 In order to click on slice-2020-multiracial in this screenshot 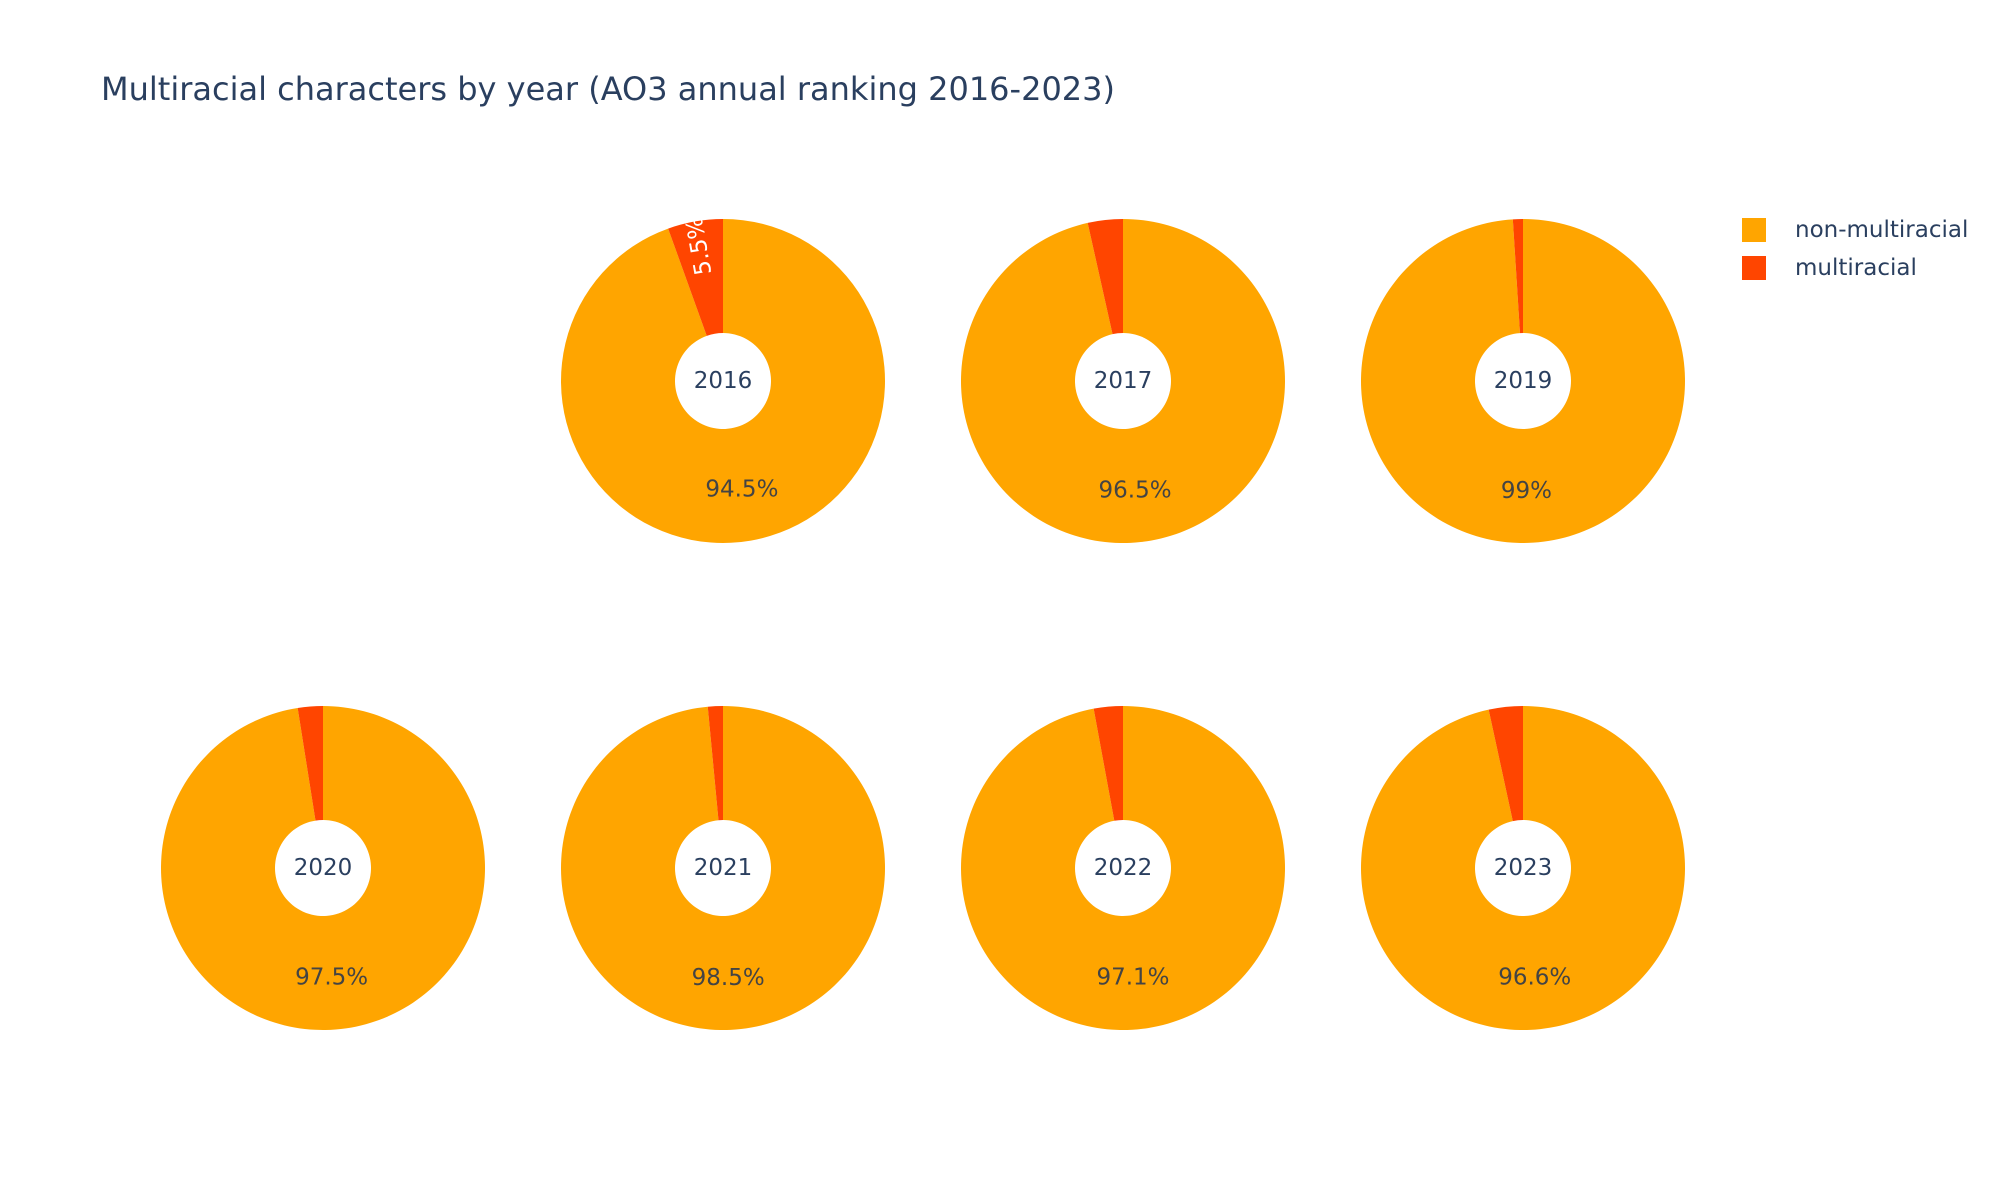, I will do `click(310, 763)`.